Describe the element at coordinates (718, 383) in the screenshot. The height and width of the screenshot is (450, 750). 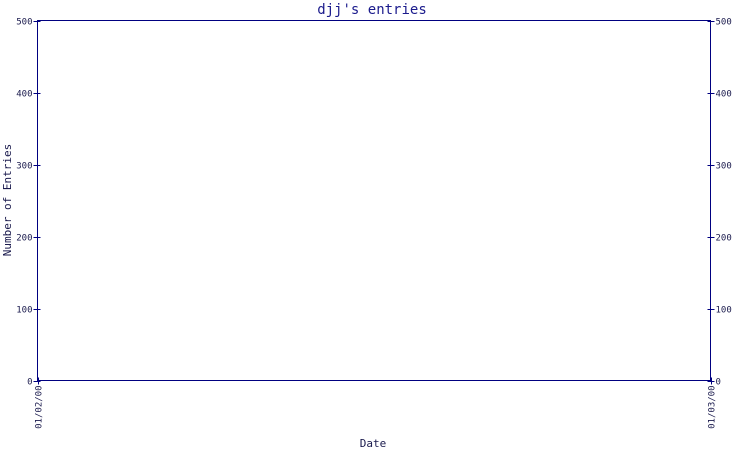
I see `y-tick-label-right: 0` at that location.